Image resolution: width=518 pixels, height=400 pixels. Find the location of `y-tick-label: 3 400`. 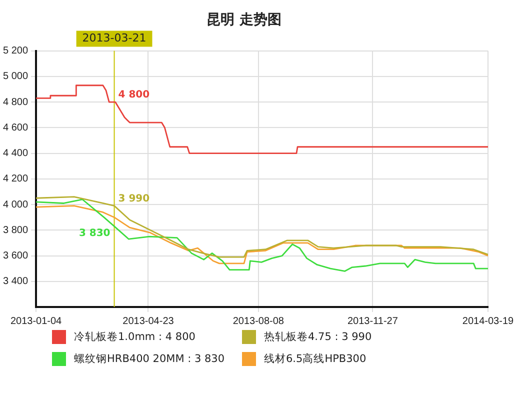

y-tick-label: 3 400 is located at coordinates (15, 282).